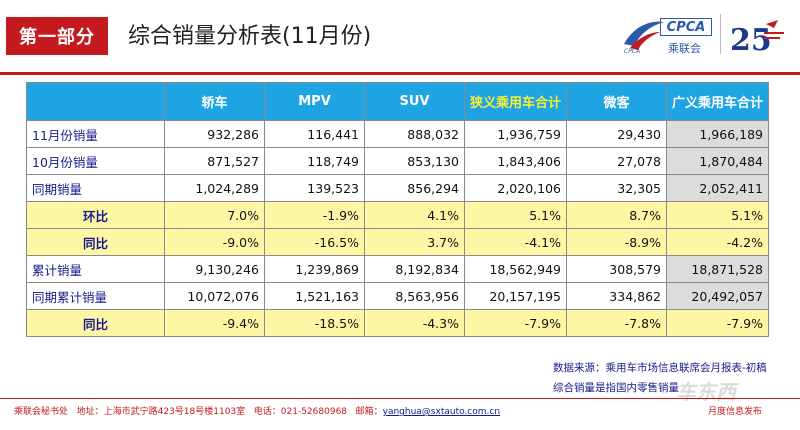 Image resolution: width=800 pixels, height=430 pixels. What do you see at coordinates (616, 134) in the screenshot?
I see `table-cell: 29,430` at bounding box center [616, 134].